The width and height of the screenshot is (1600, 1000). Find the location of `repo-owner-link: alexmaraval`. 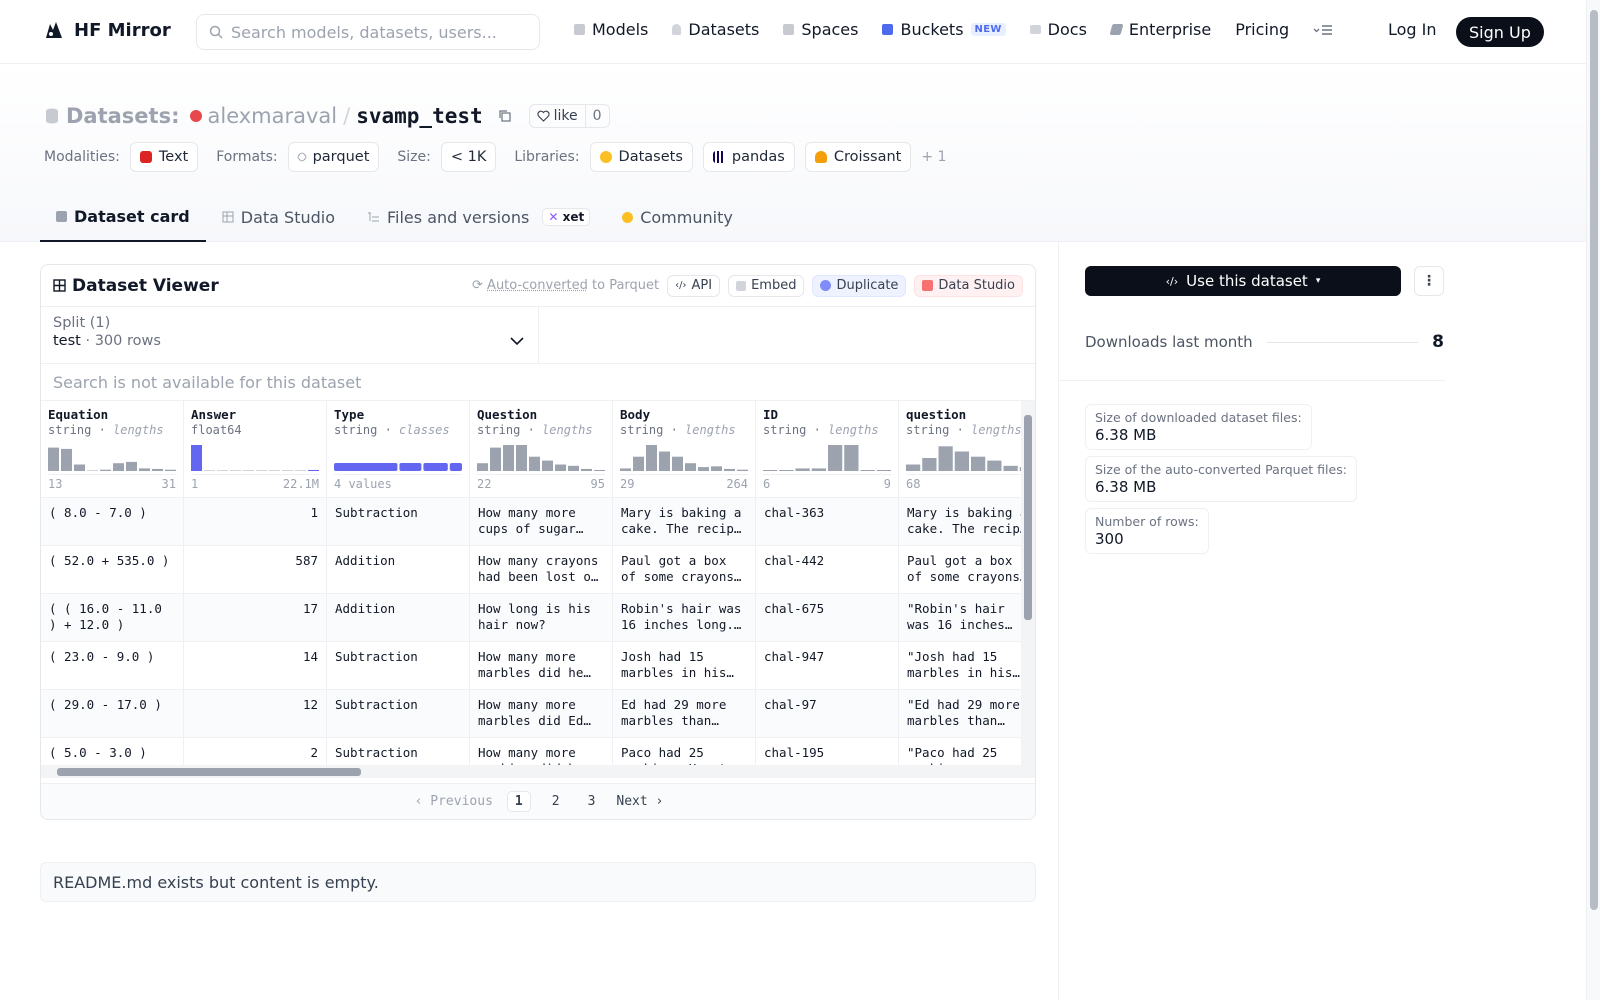

repo-owner-link: alexmaraval is located at coordinates (272, 116).